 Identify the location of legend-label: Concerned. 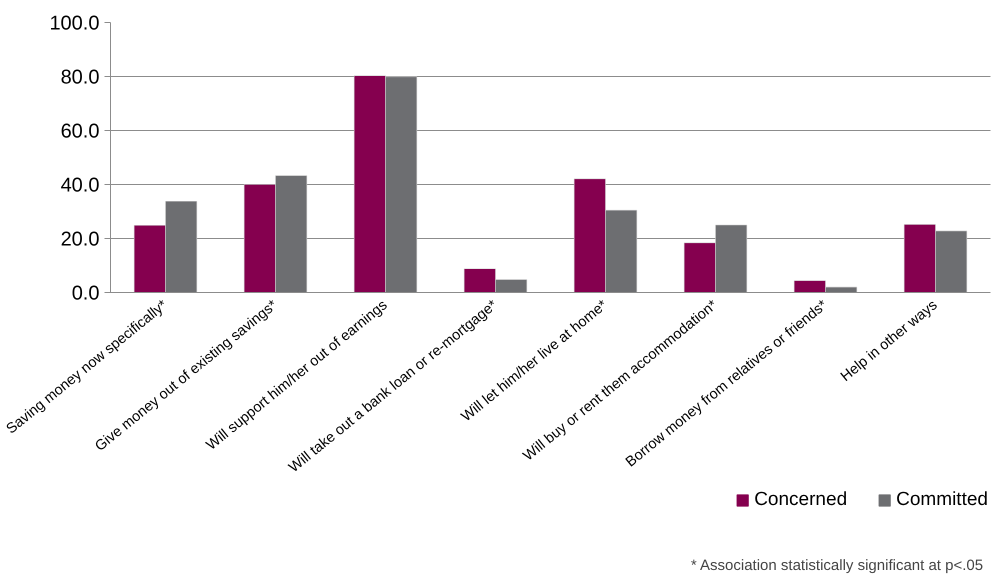
(801, 500).